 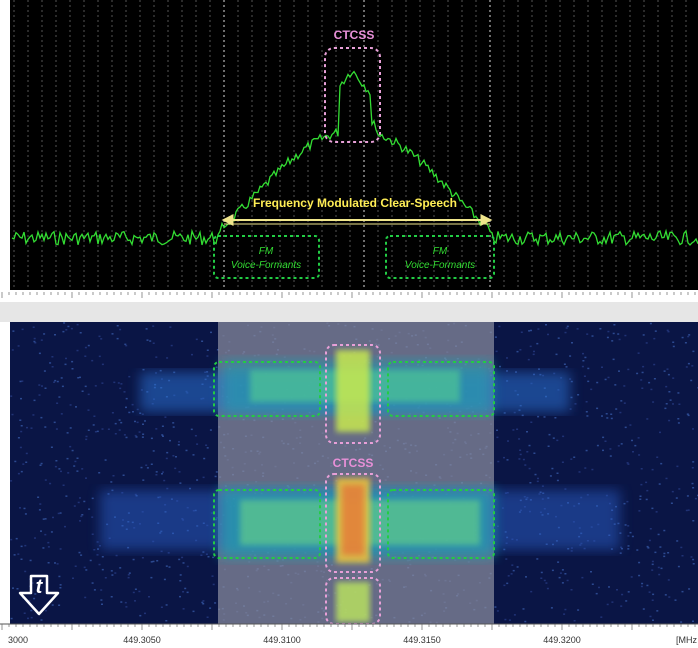 I want to click on bandwidth-label: Frequency Modulated Clear-Speech, so click(x=355, y=203).